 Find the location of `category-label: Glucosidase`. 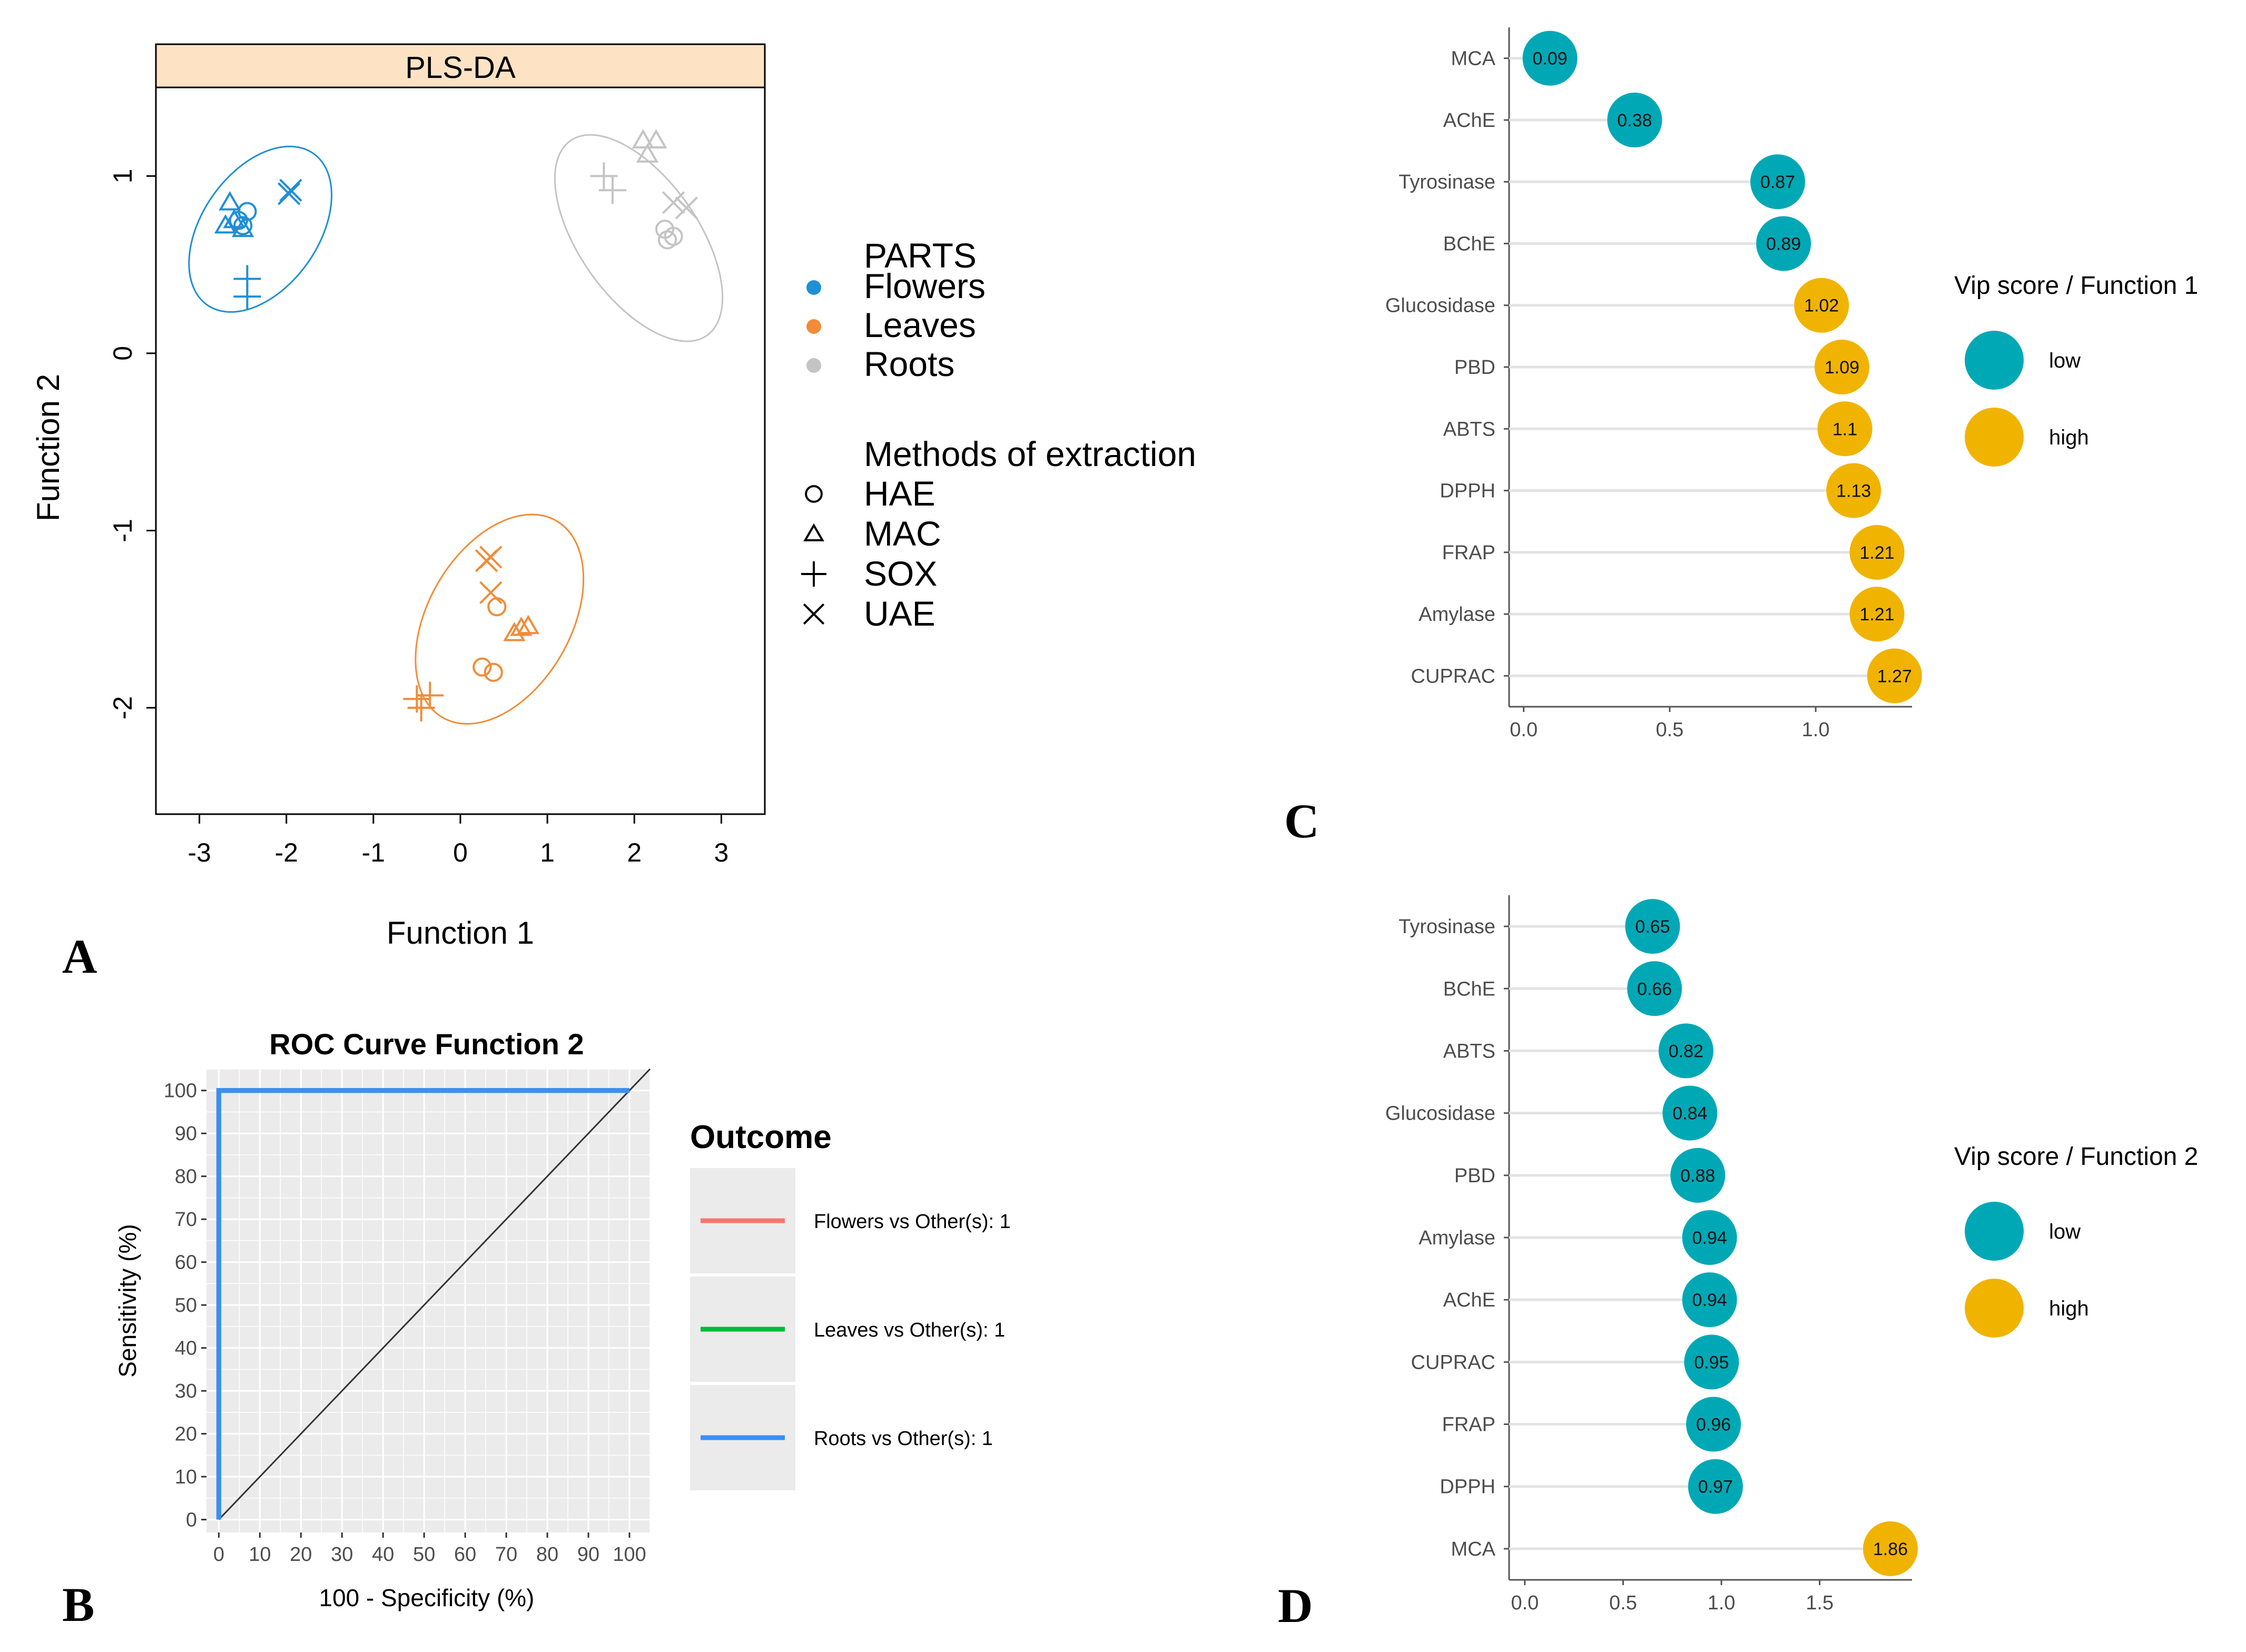

category-label: Glucosidase is located at coordinates (1440, 306).